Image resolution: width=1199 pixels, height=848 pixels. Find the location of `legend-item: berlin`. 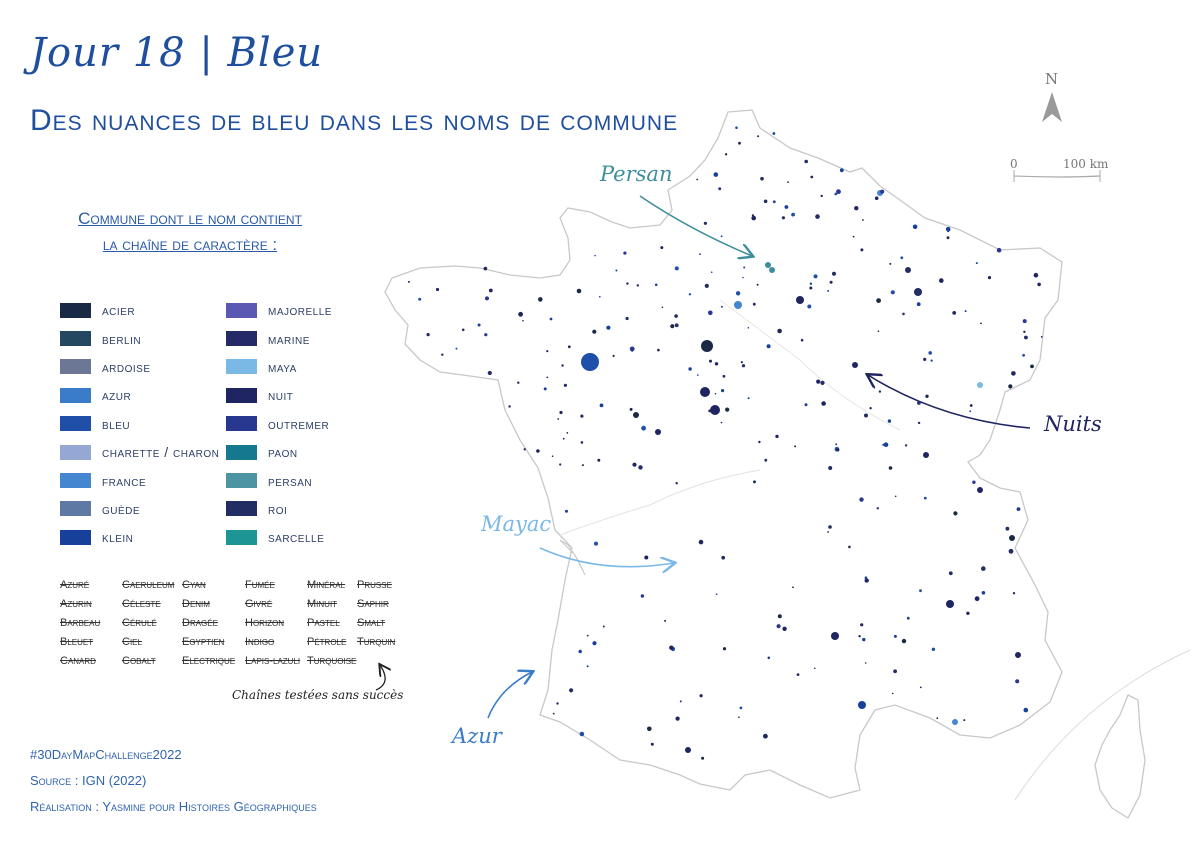

legend-item: berlin is located at coordinates (139, 338).